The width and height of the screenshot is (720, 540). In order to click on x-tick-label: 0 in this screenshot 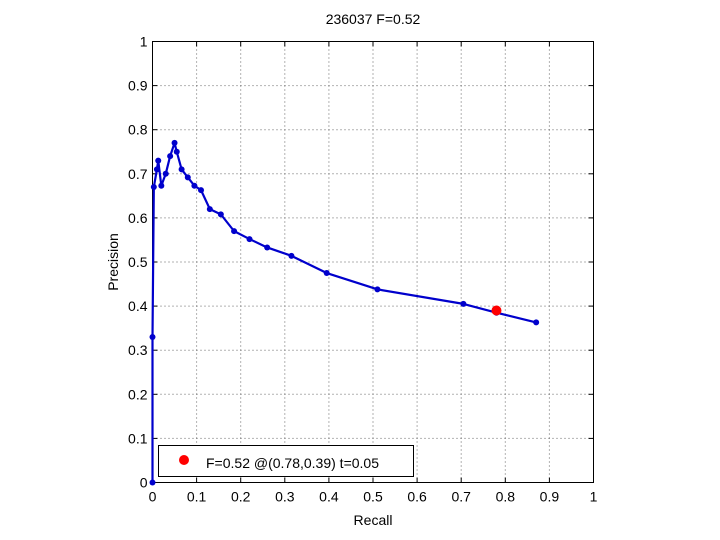, I will do `click(153, 497)`.